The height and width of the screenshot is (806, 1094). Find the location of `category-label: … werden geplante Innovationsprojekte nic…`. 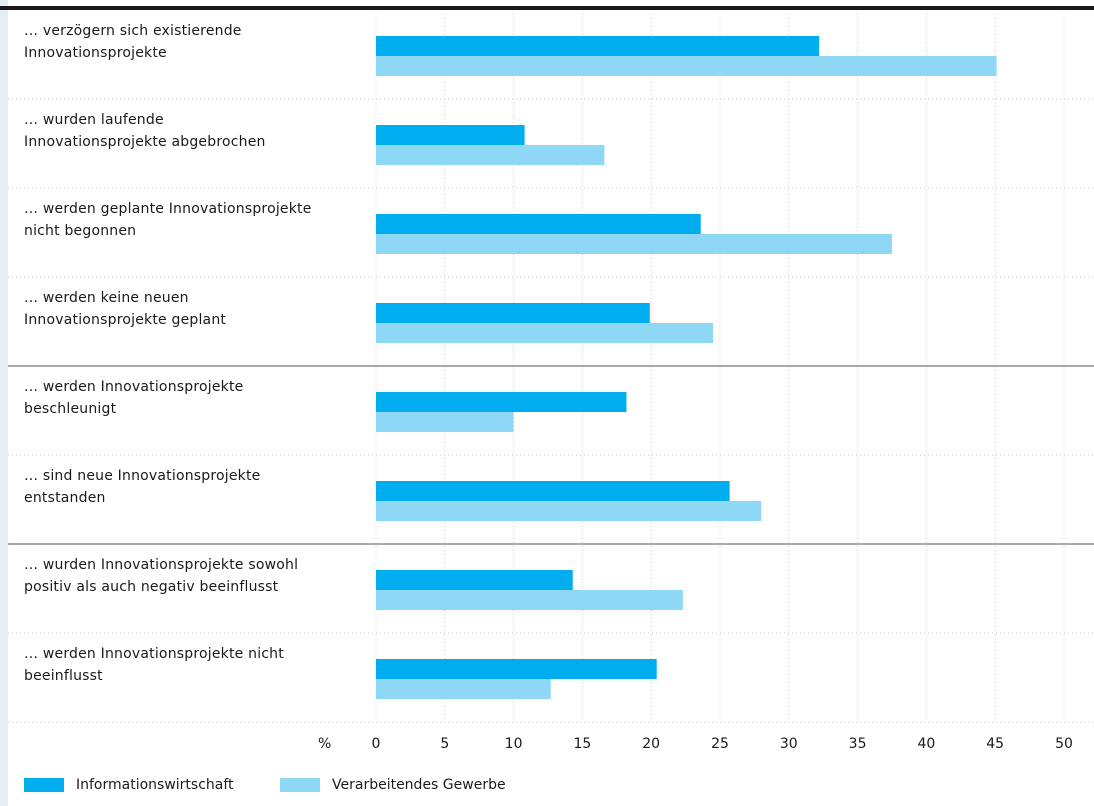

category-label: … werden geplante Innovationsprojekte nic… is located at coordinates (189, 220).